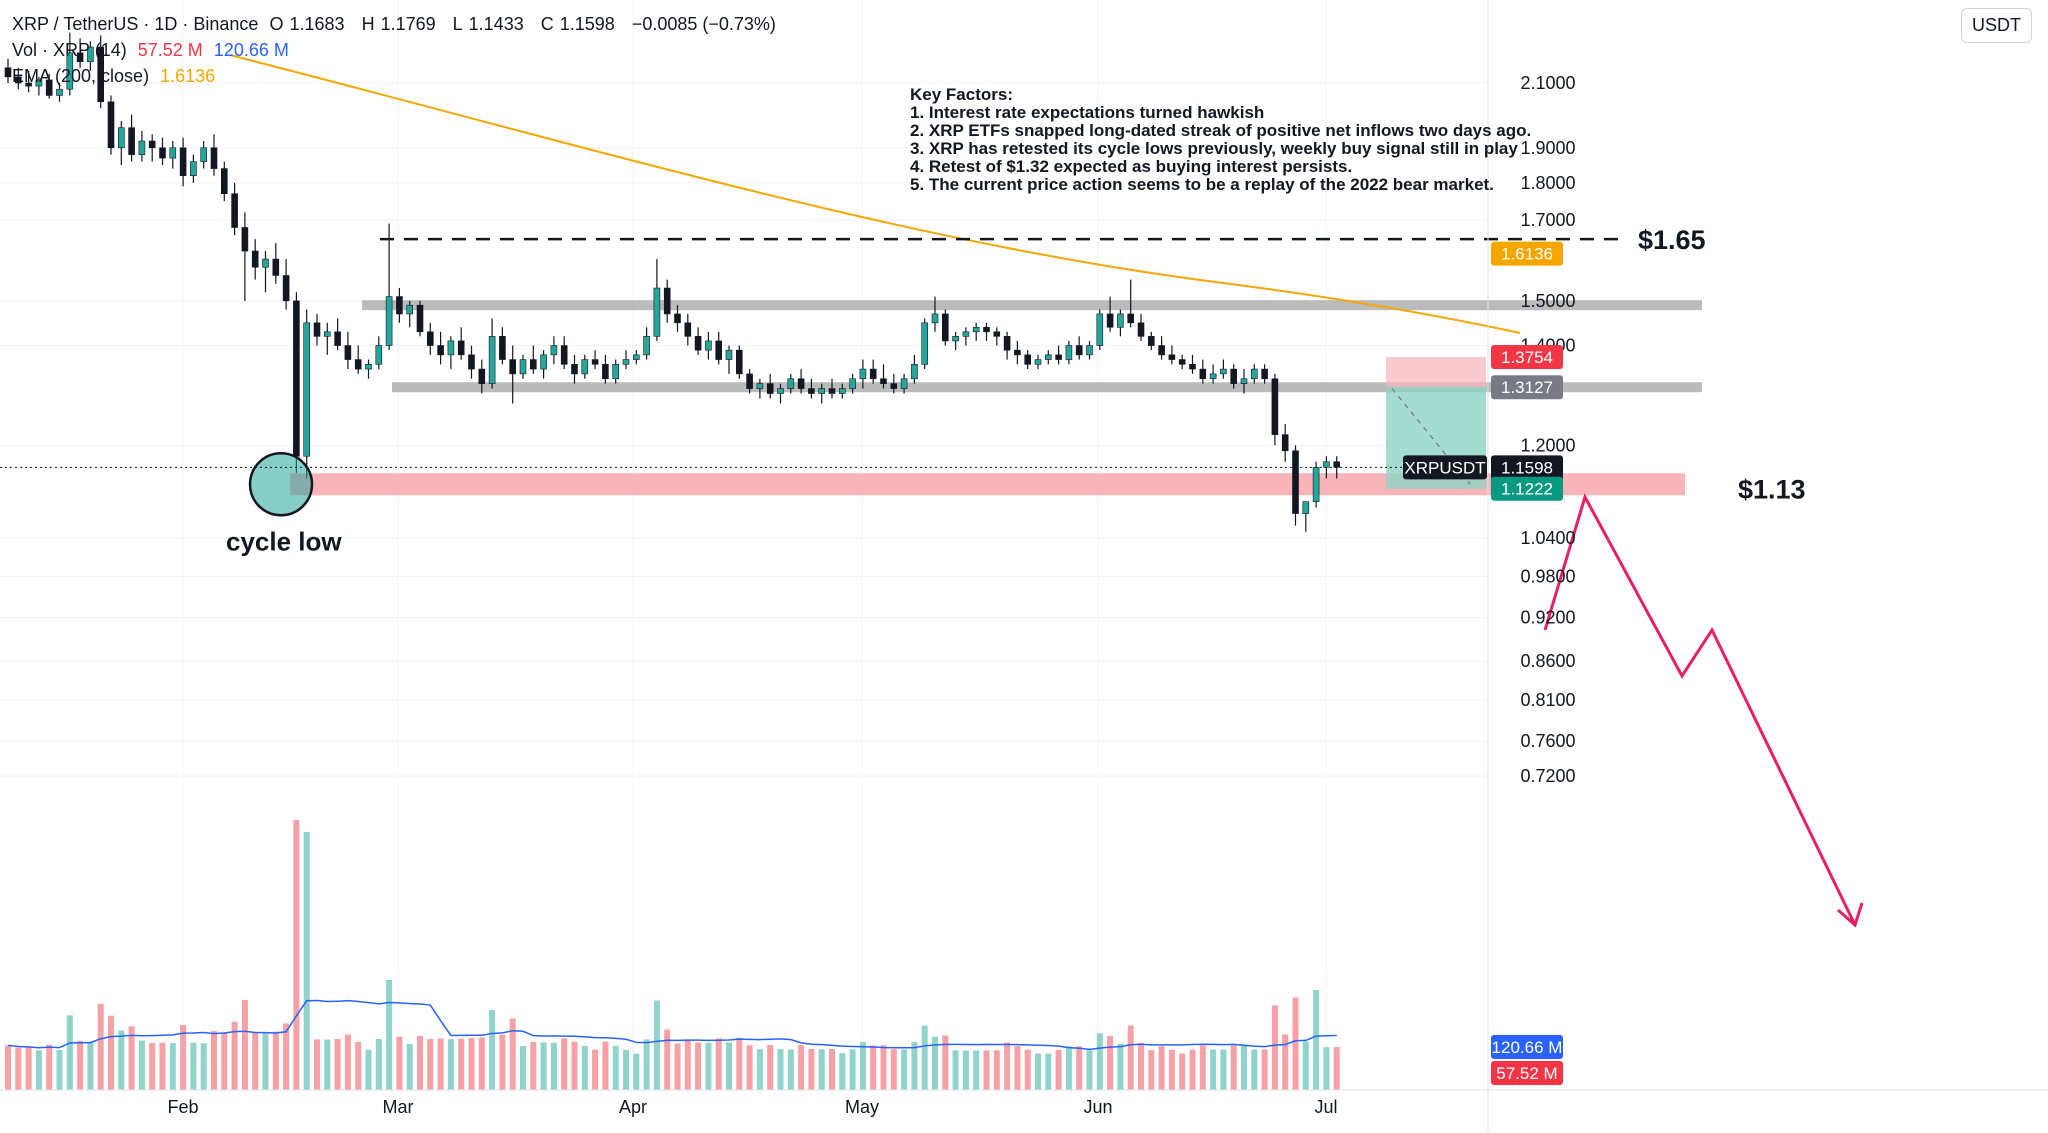  I want to click on chart-zones, so click(996, 398).